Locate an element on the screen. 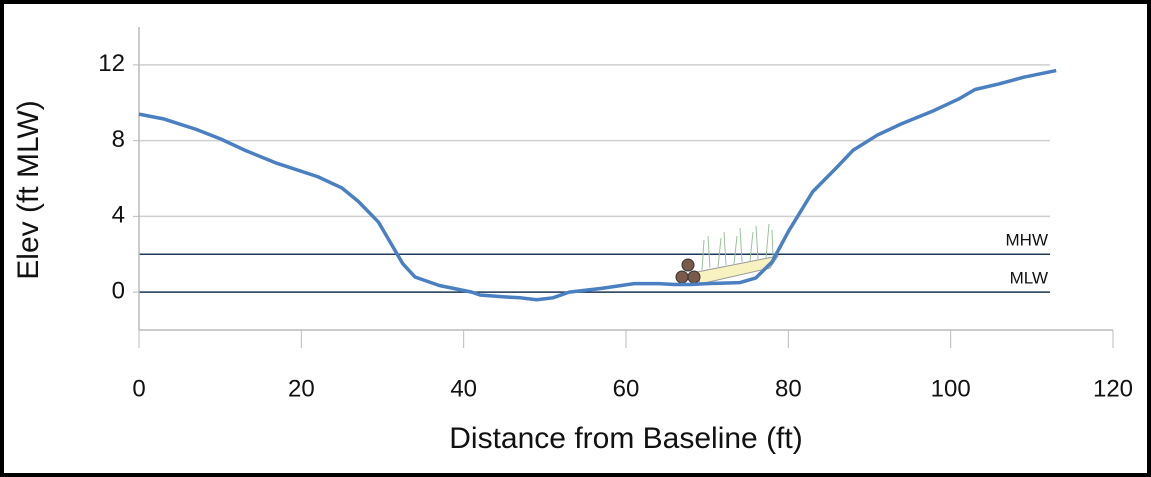  x-tick-label: 100 is located at coordinates (951, 388).